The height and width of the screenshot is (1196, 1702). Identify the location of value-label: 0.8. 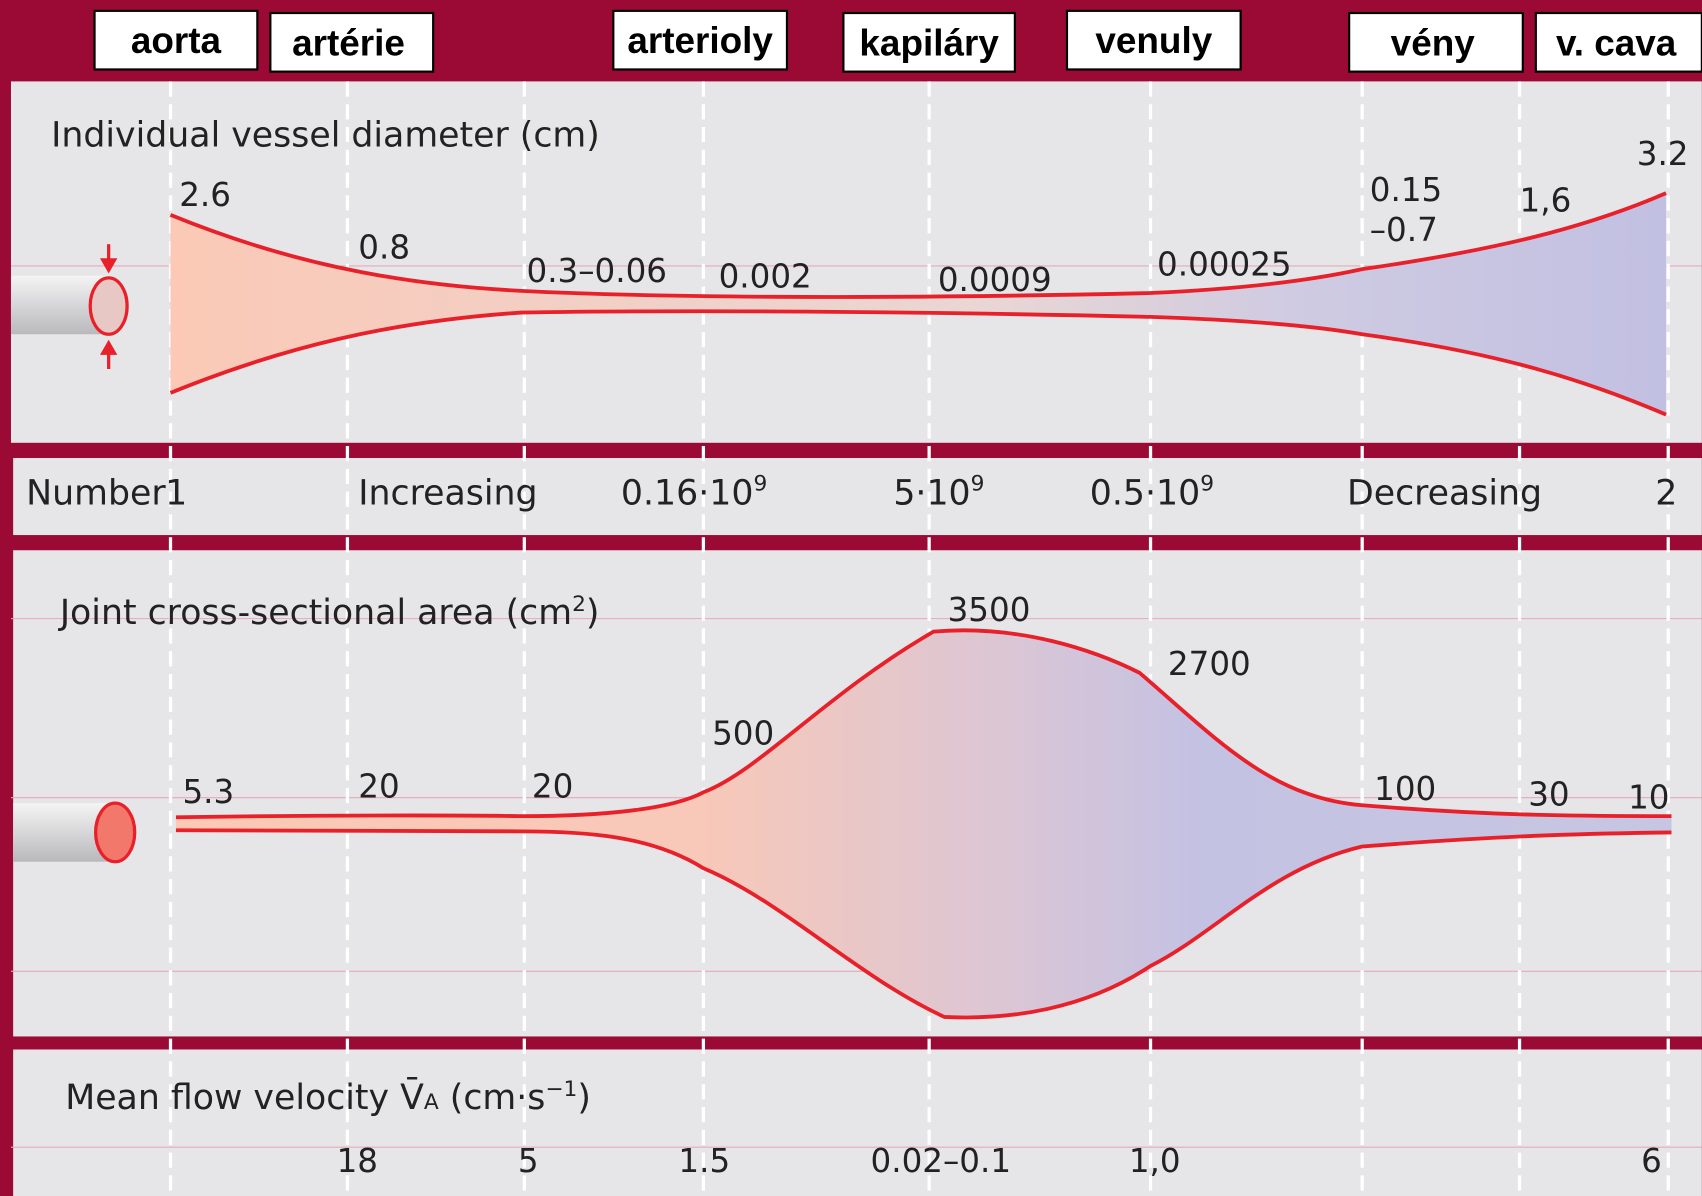
(384, 247).